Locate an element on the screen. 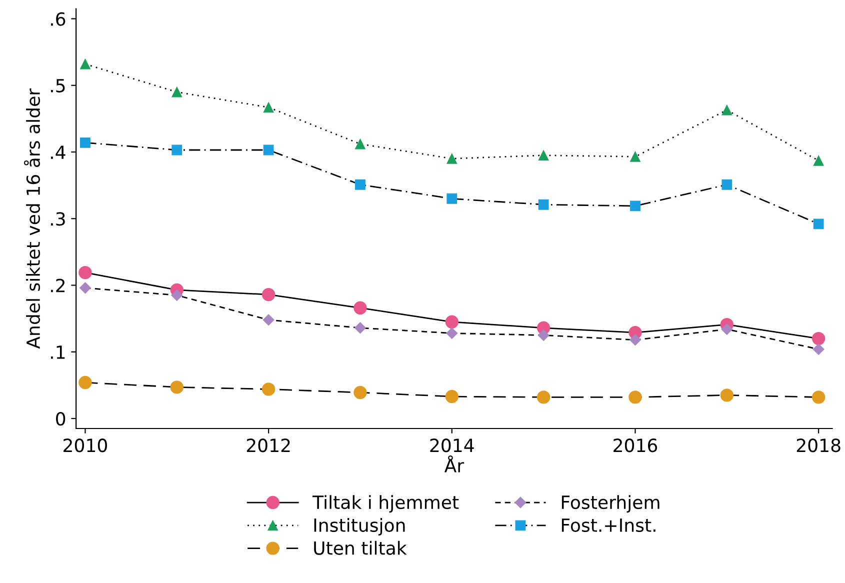  y-tick-label: .2 is located at coordinates (58, 285).